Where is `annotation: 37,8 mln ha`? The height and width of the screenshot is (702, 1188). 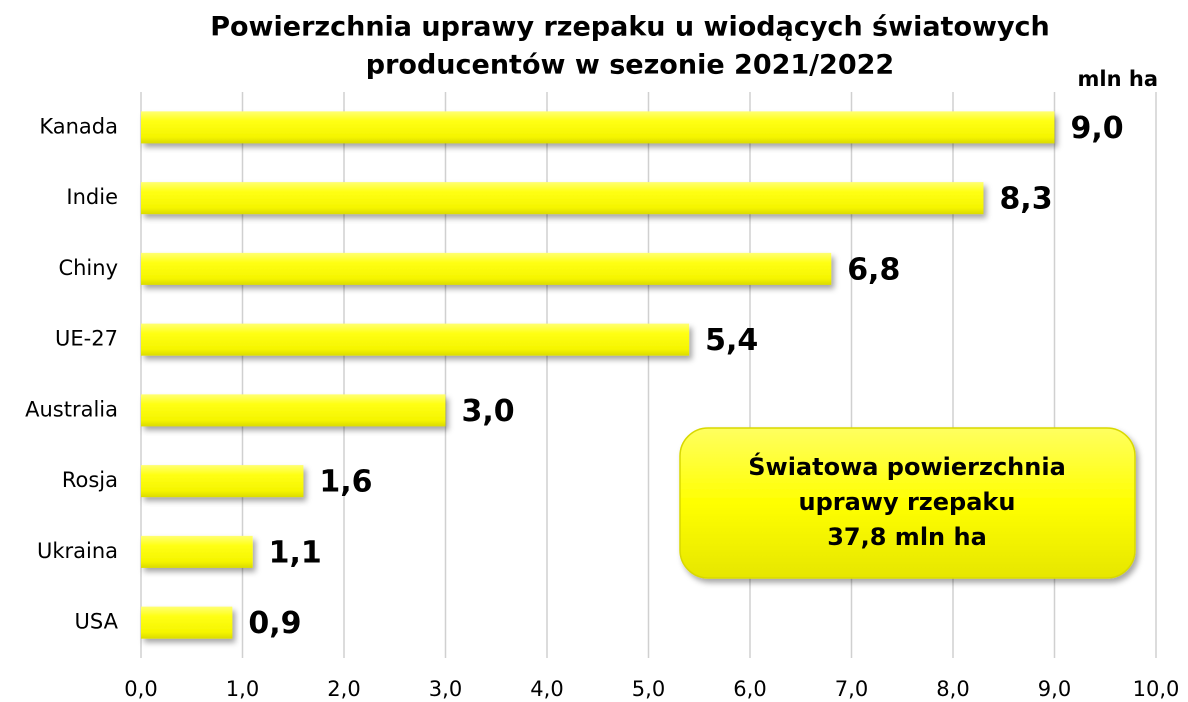 annotation: 37,8 mln ha is located at coordinates (907, 537).